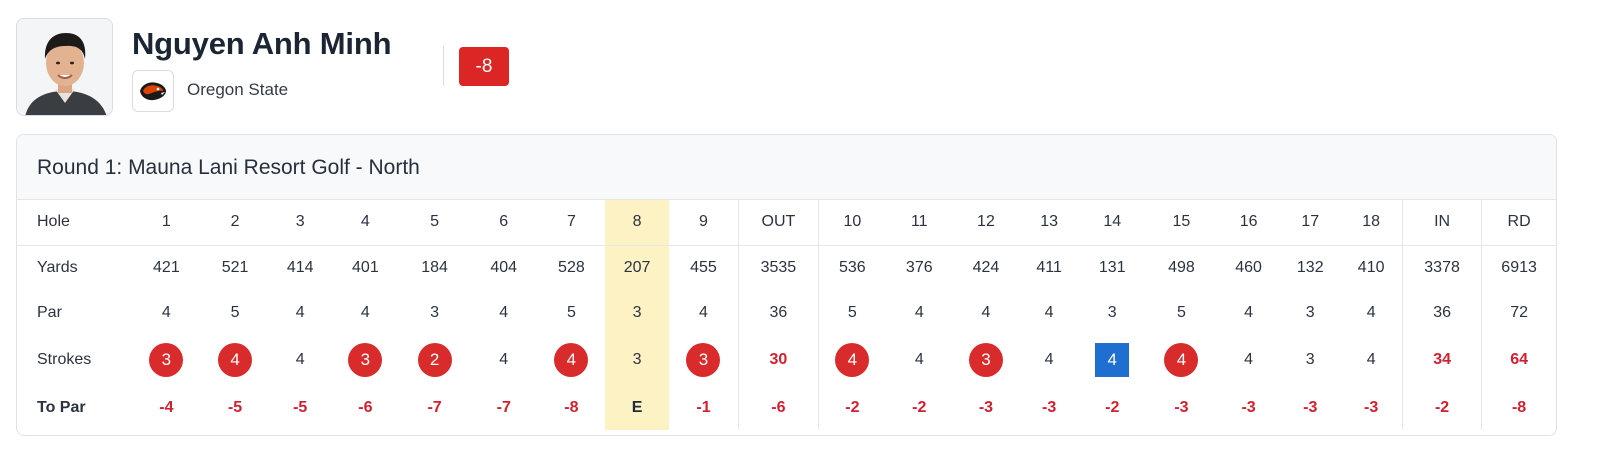 This screenshot has width=1600, height=454. What do you see at coordinates (238, 89) in the screenshot?
I see `team-name: Oregon State` at bounding box center [238, 89].